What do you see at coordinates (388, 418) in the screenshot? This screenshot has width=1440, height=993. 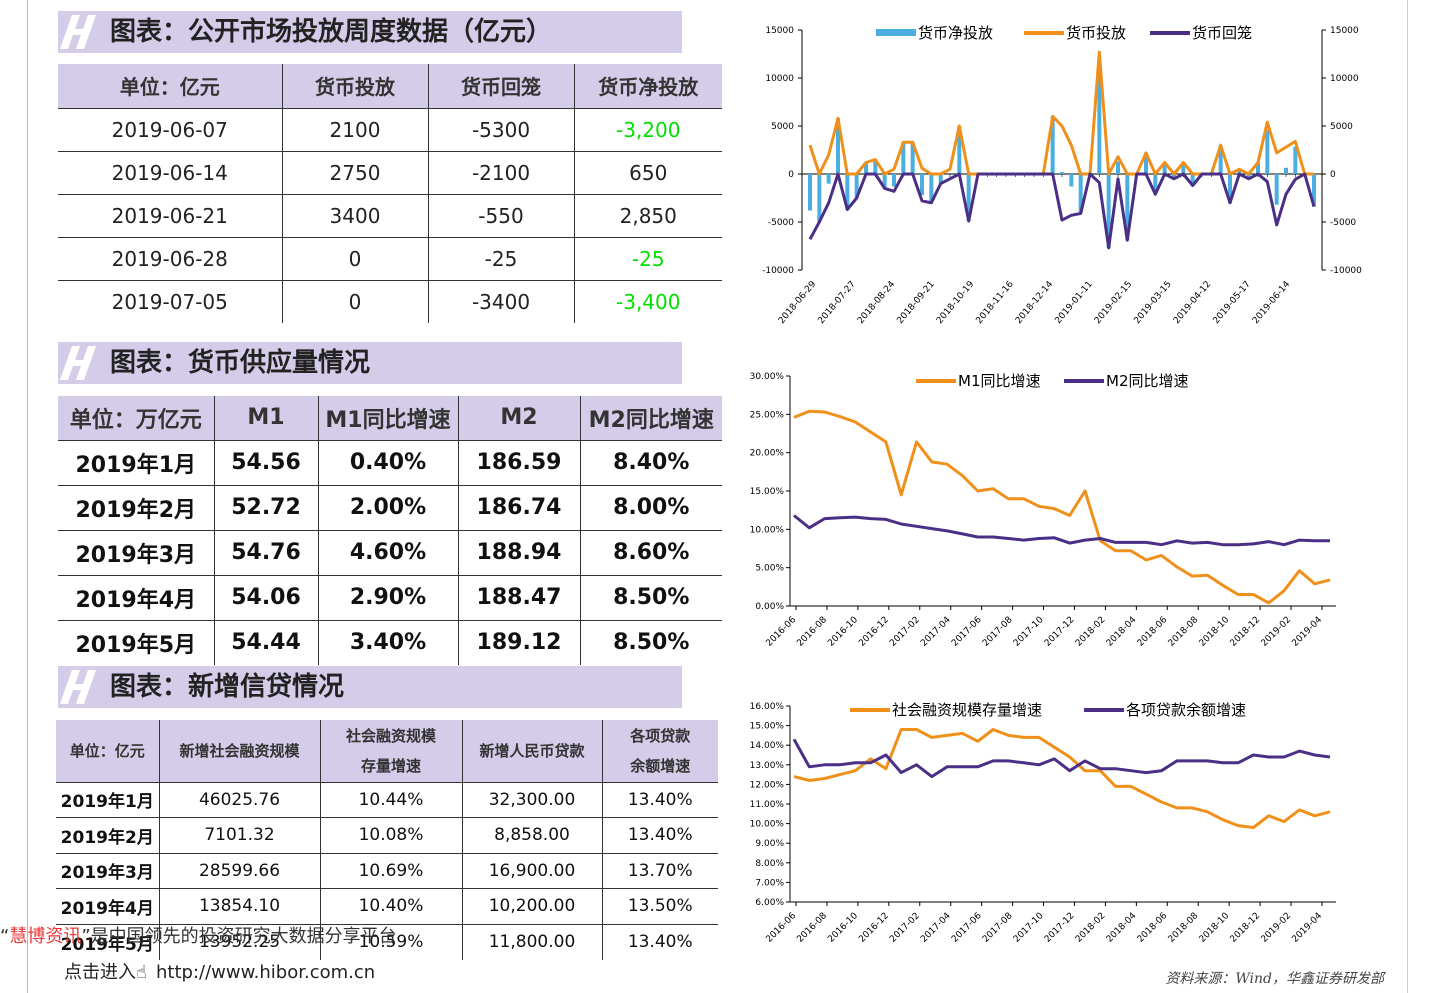 I see `column-header: M1同比增速` at bounding box center [388, 418].